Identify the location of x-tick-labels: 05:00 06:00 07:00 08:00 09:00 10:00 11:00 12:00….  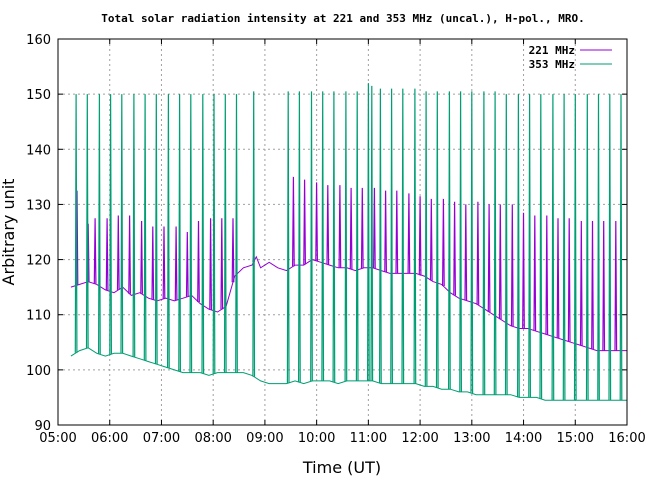
(342, 438).